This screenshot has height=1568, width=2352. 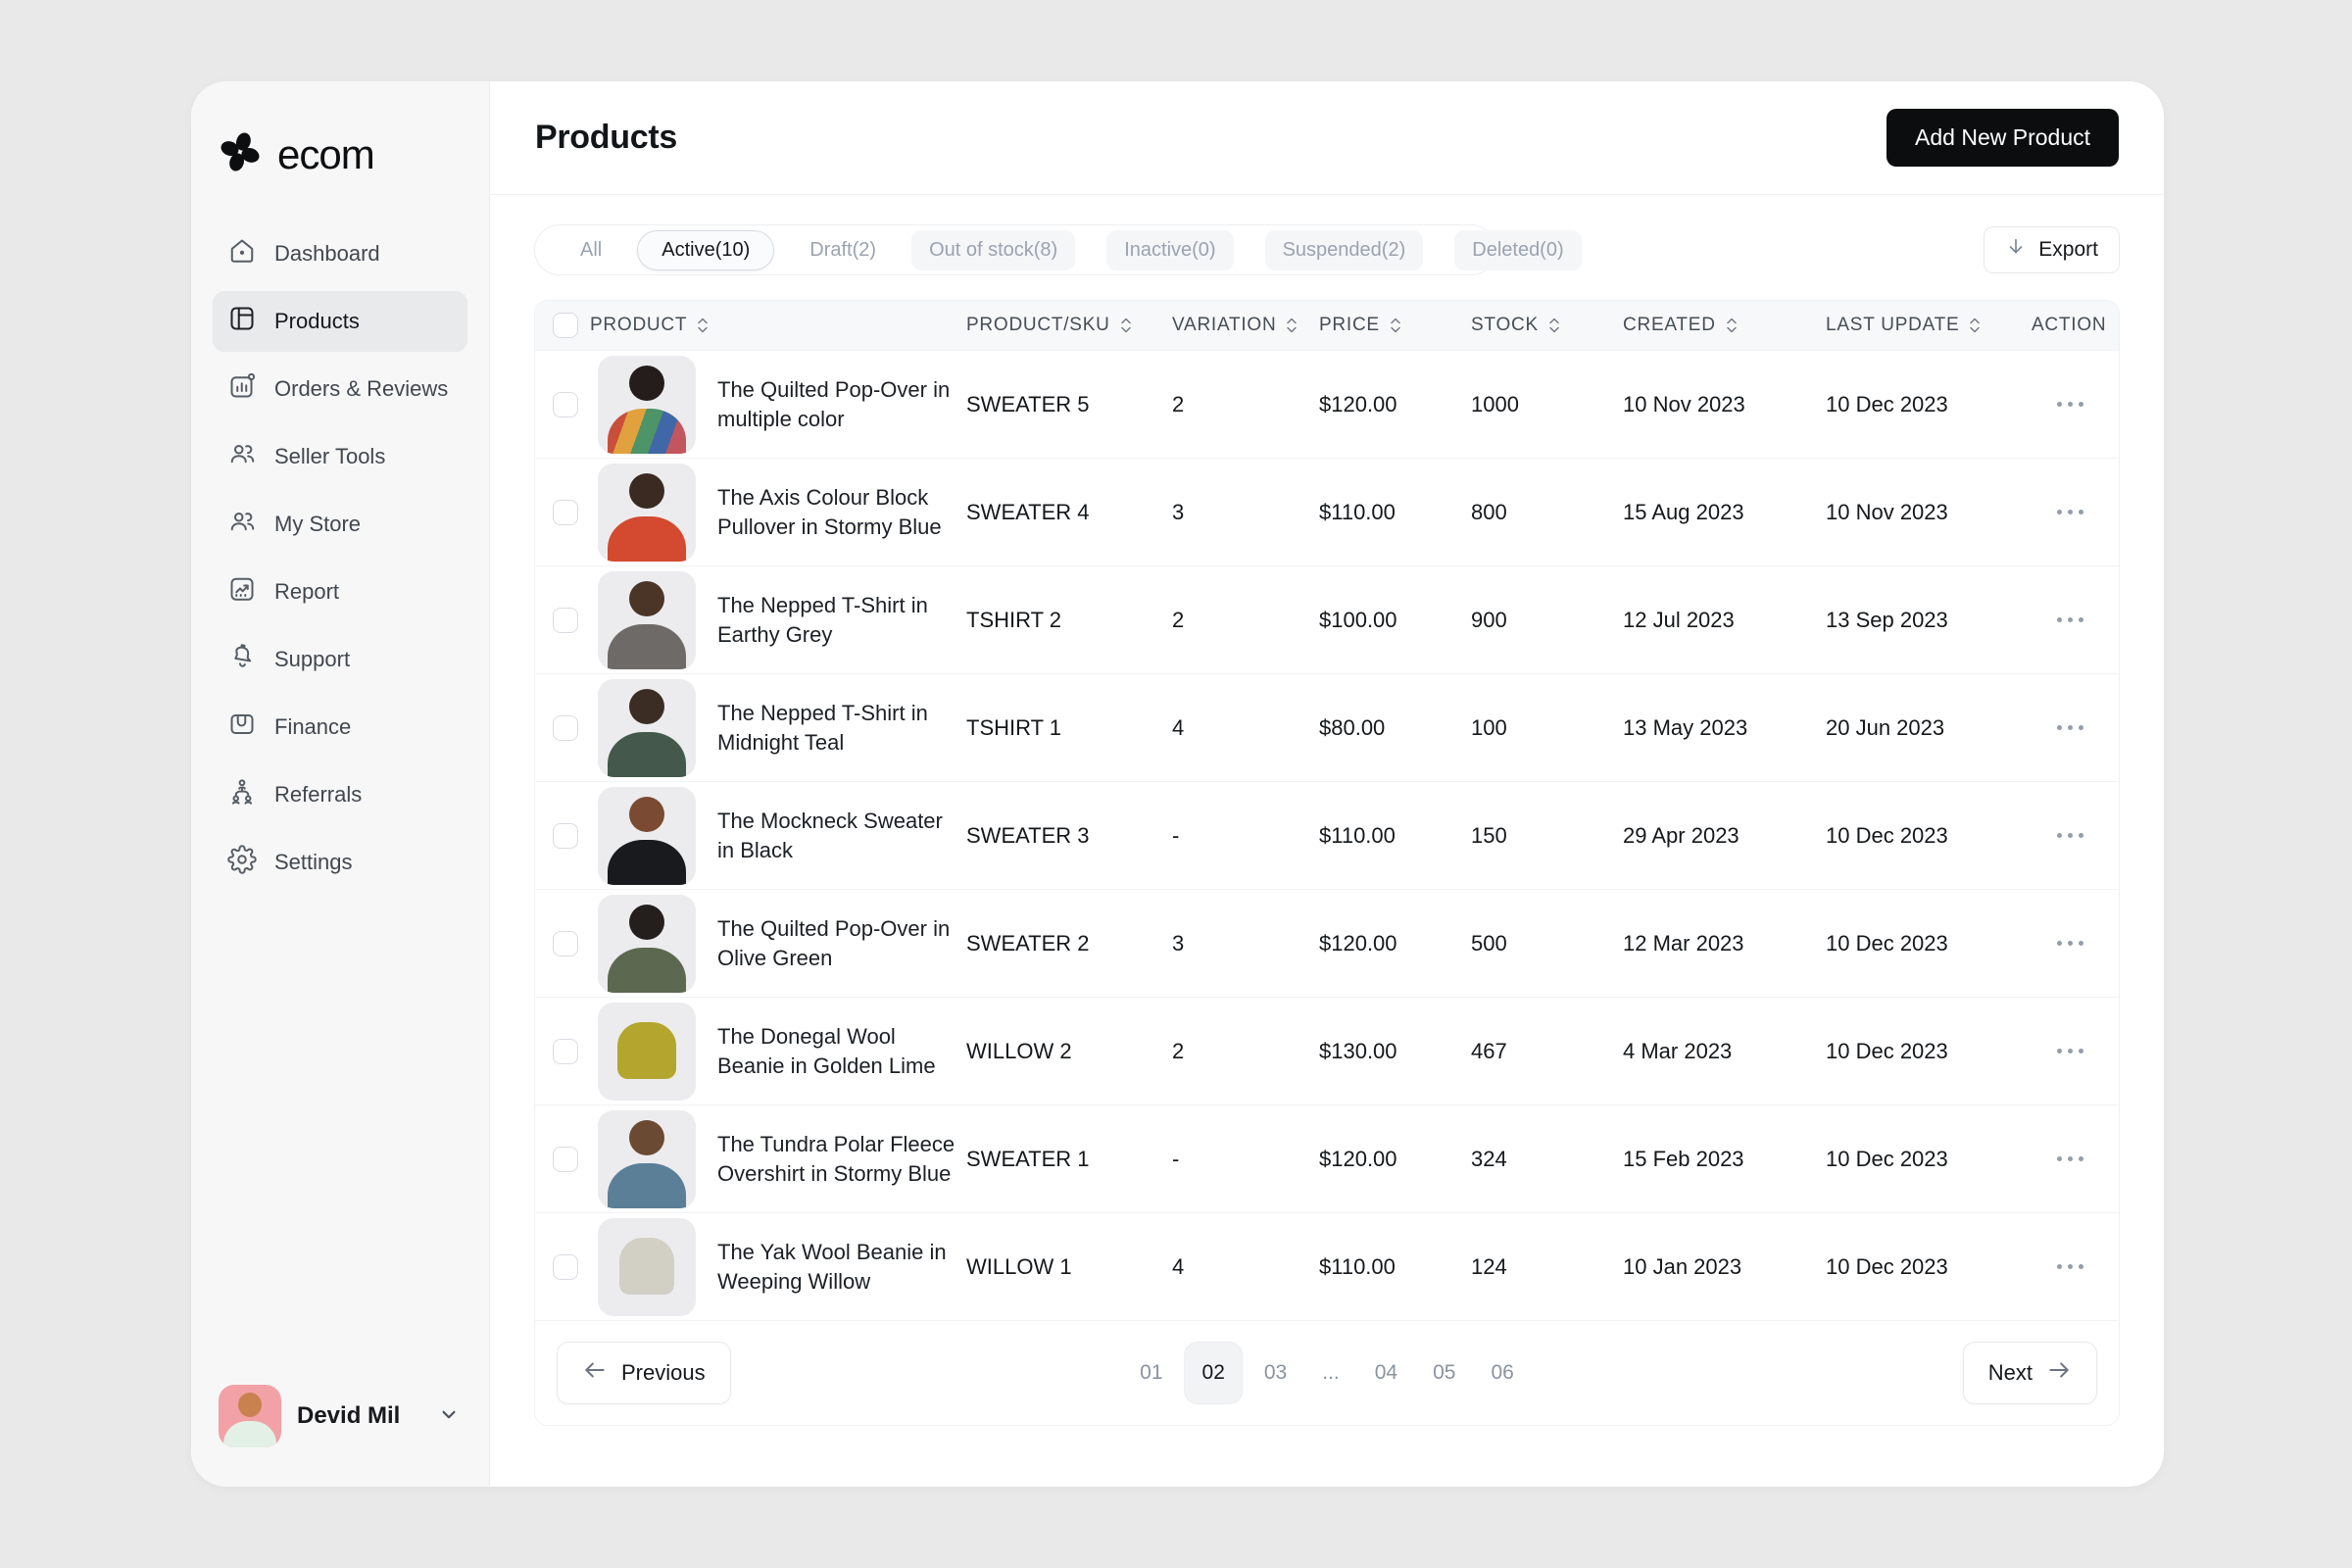 I want to click on tab-all: All, so click(x=591, y=249).